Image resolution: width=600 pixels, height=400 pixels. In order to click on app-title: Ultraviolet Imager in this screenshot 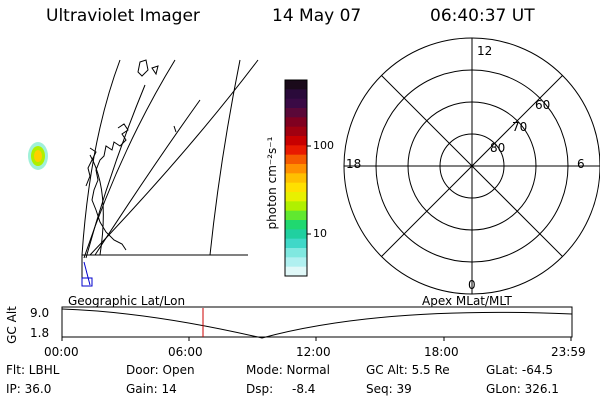, I will do `click(123, 16)`.